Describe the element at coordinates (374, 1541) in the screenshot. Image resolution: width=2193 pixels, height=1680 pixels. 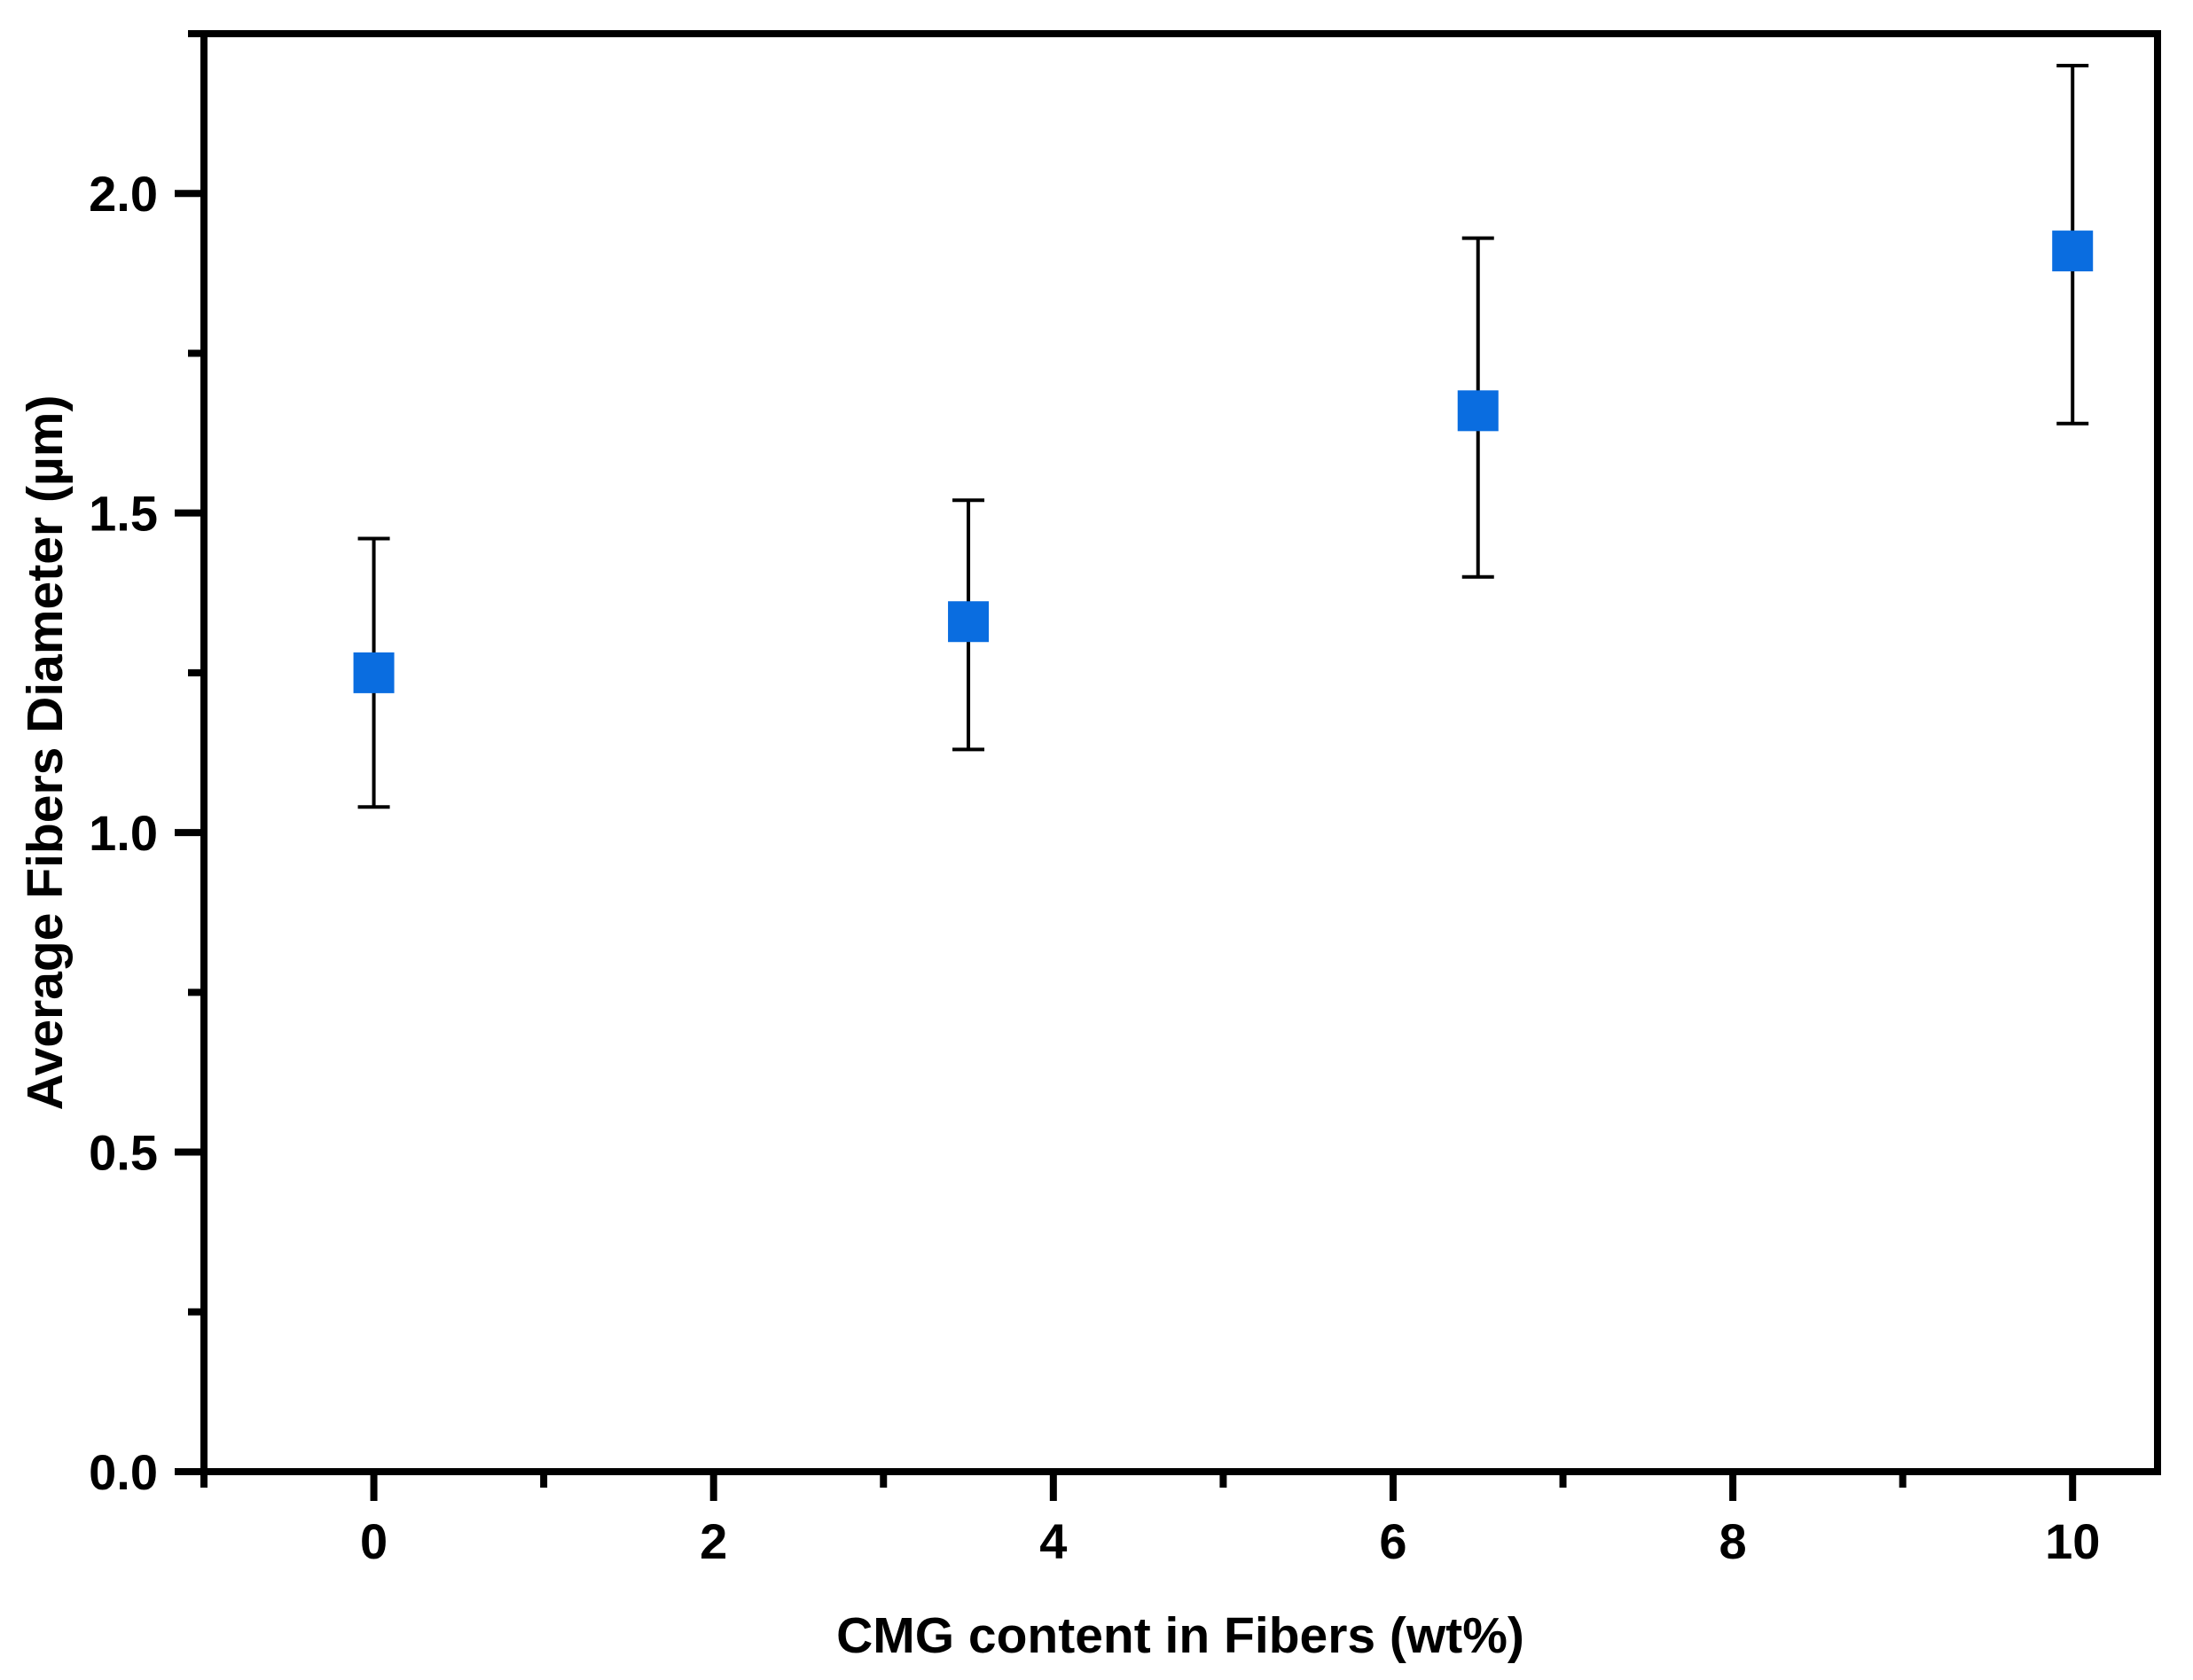
I see `x-tick-label: 0` at that location.